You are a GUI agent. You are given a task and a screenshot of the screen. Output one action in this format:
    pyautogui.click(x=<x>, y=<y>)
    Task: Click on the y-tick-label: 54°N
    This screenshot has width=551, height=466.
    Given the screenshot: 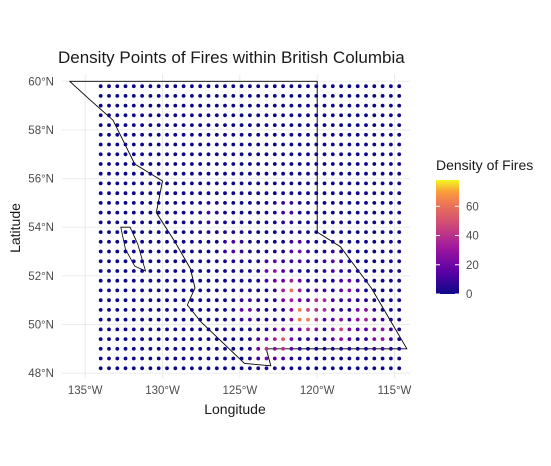 What is the action you would take?
    pyautogui.click(x=41, y=228)
    